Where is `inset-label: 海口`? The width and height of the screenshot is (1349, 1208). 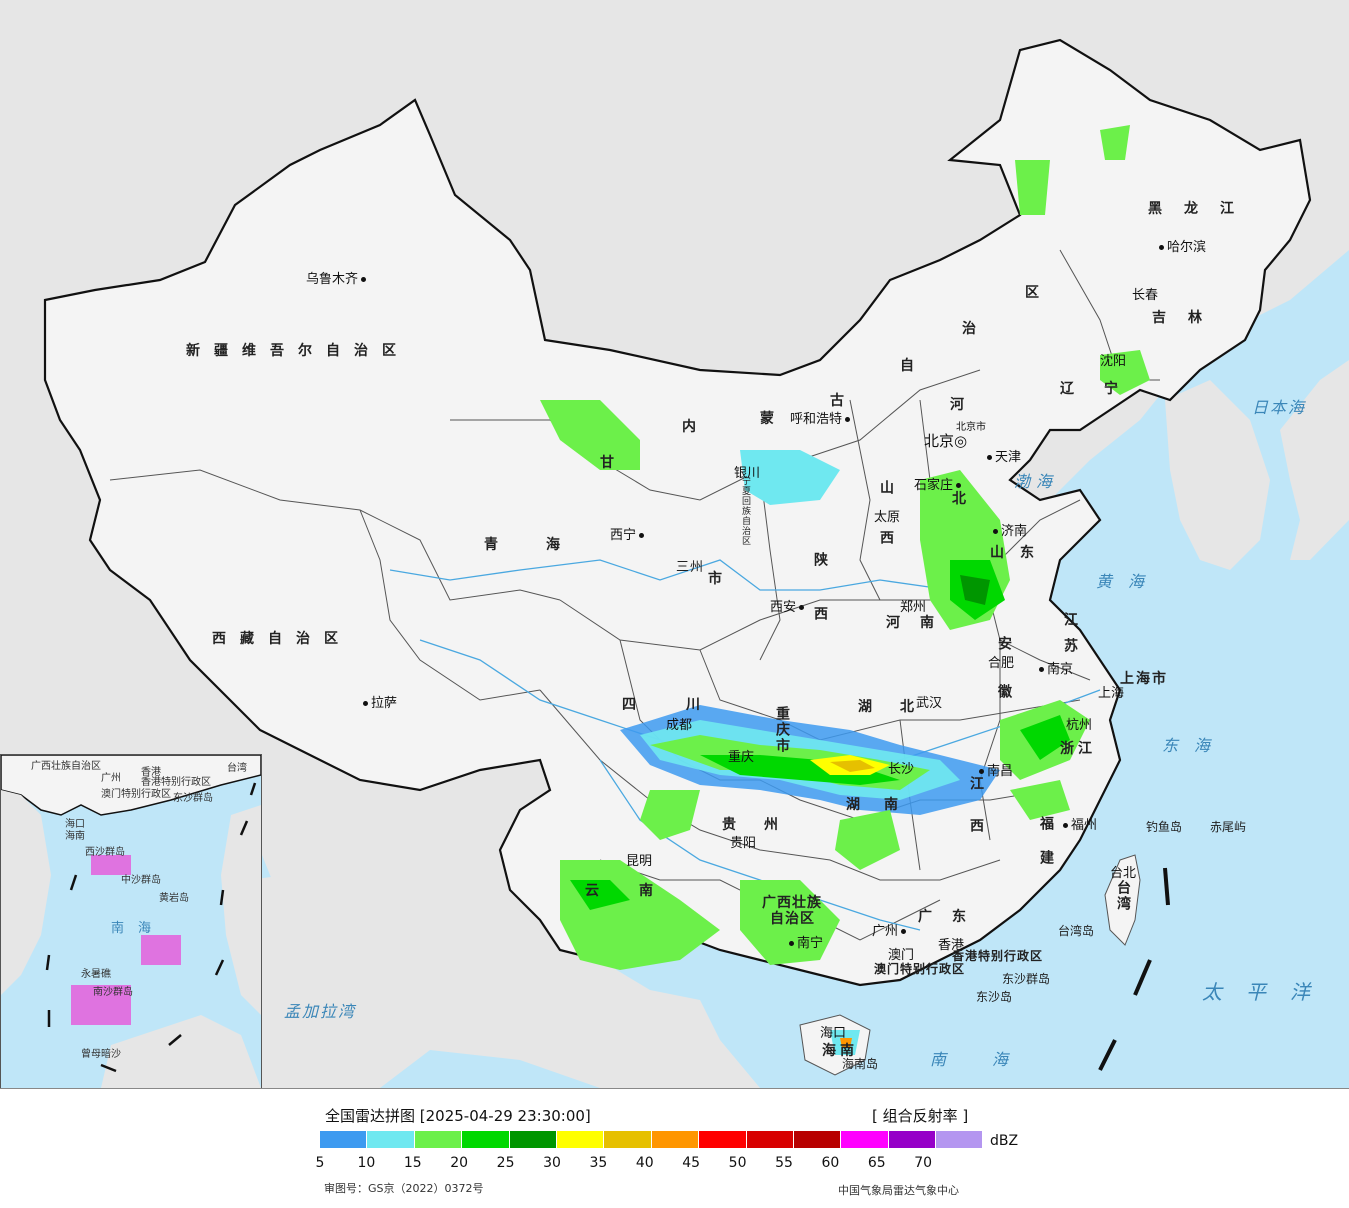
inset-label: 海口 is located at coordinates (75, 824).